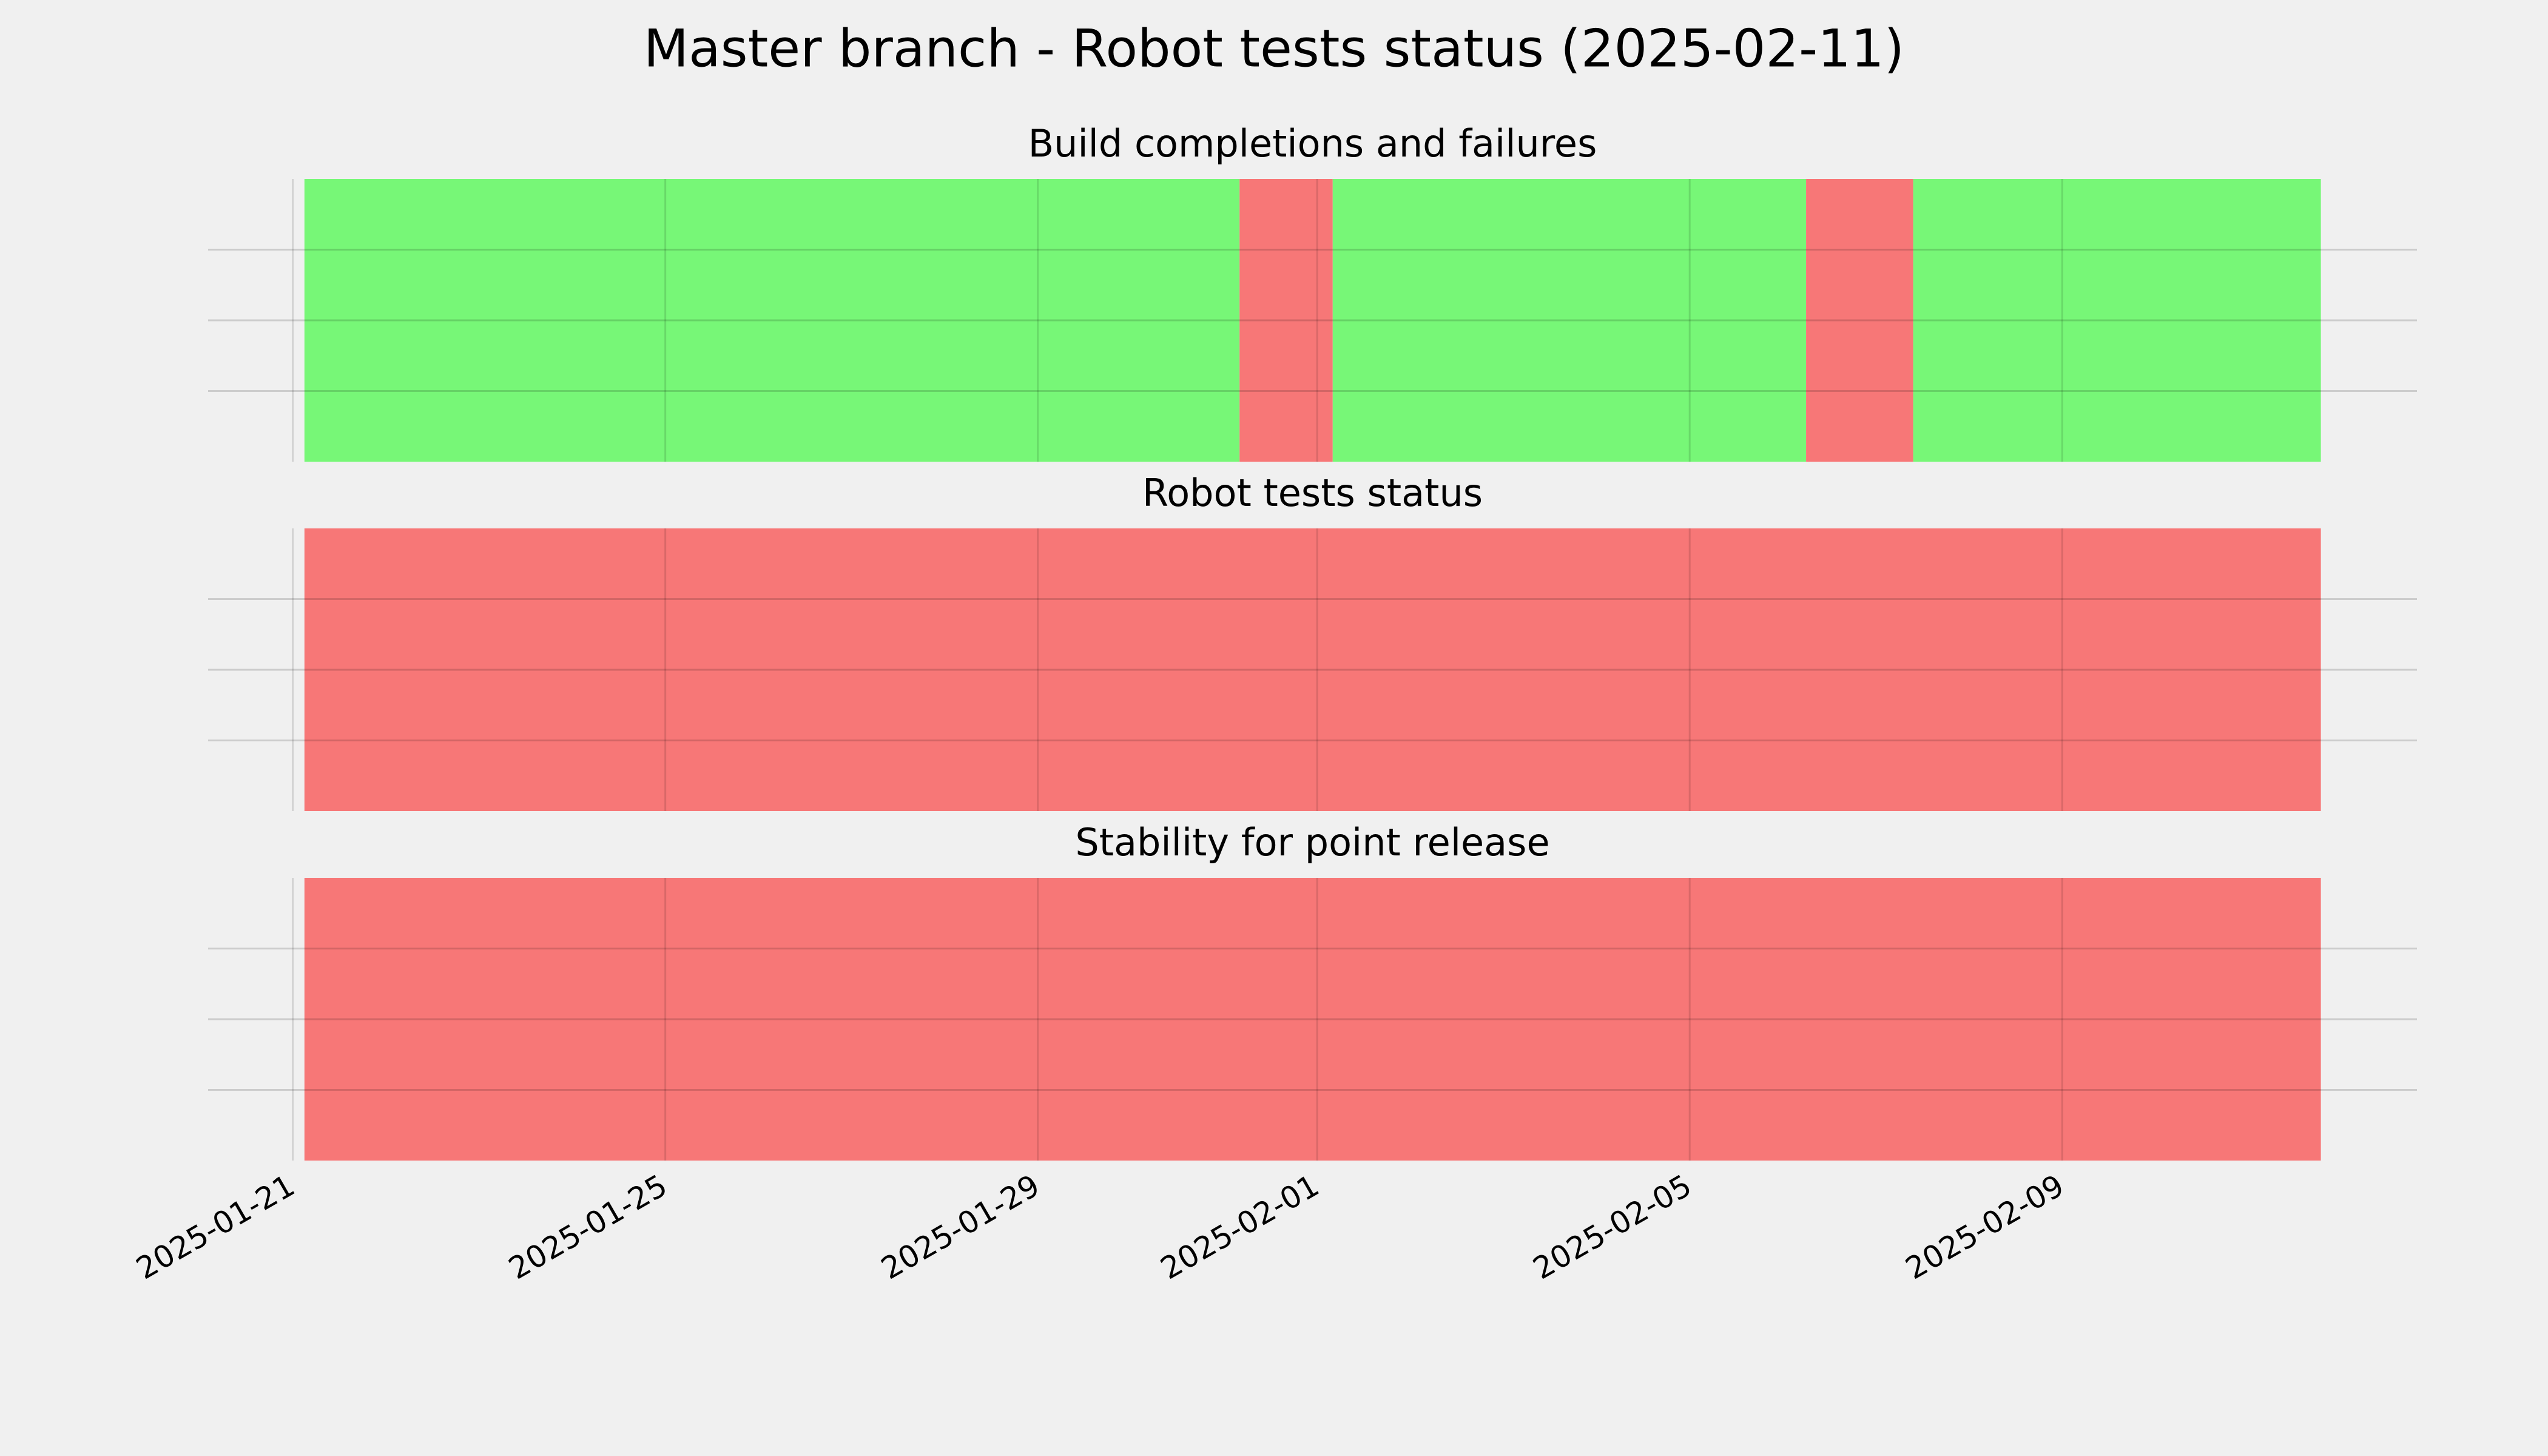  What do you see at coordinates (588, 1227) in the screenshot?
I see `x-tick-label: 2025-01-25` at bounding box center [588, 1227].